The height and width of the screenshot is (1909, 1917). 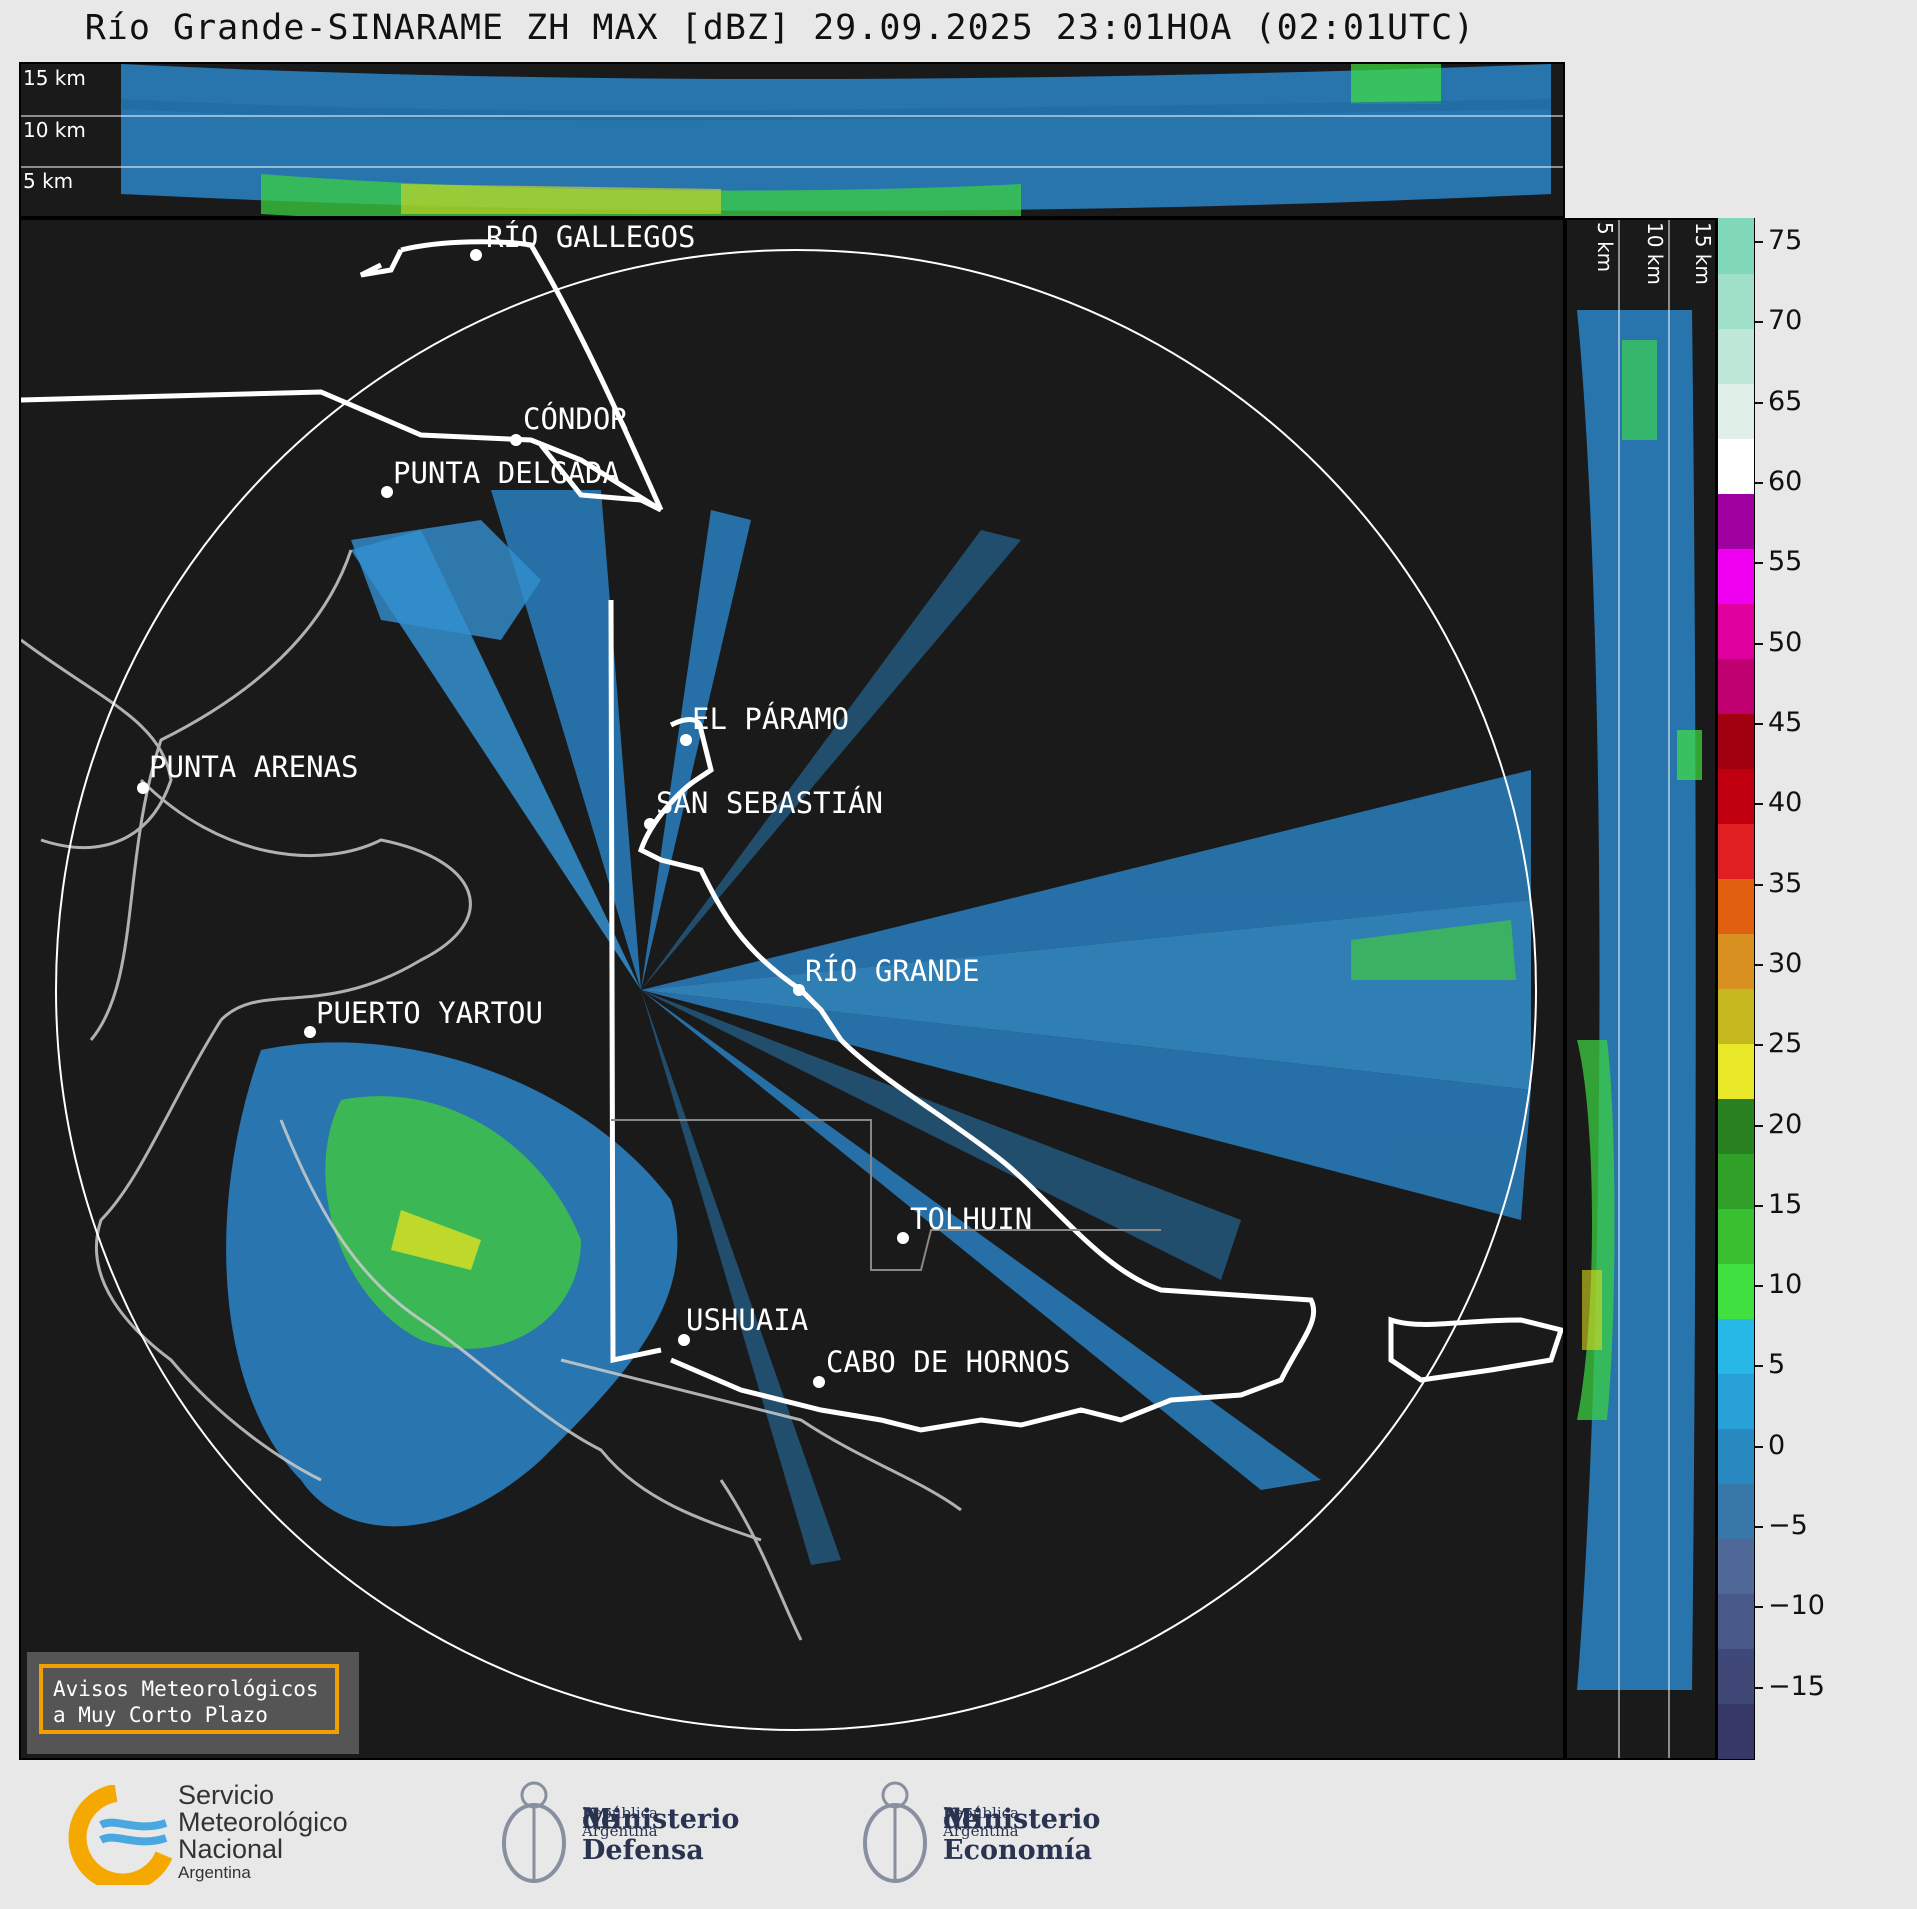 I want to click on colorbar-tick-label: 0, so click(x=1777, y=1445).